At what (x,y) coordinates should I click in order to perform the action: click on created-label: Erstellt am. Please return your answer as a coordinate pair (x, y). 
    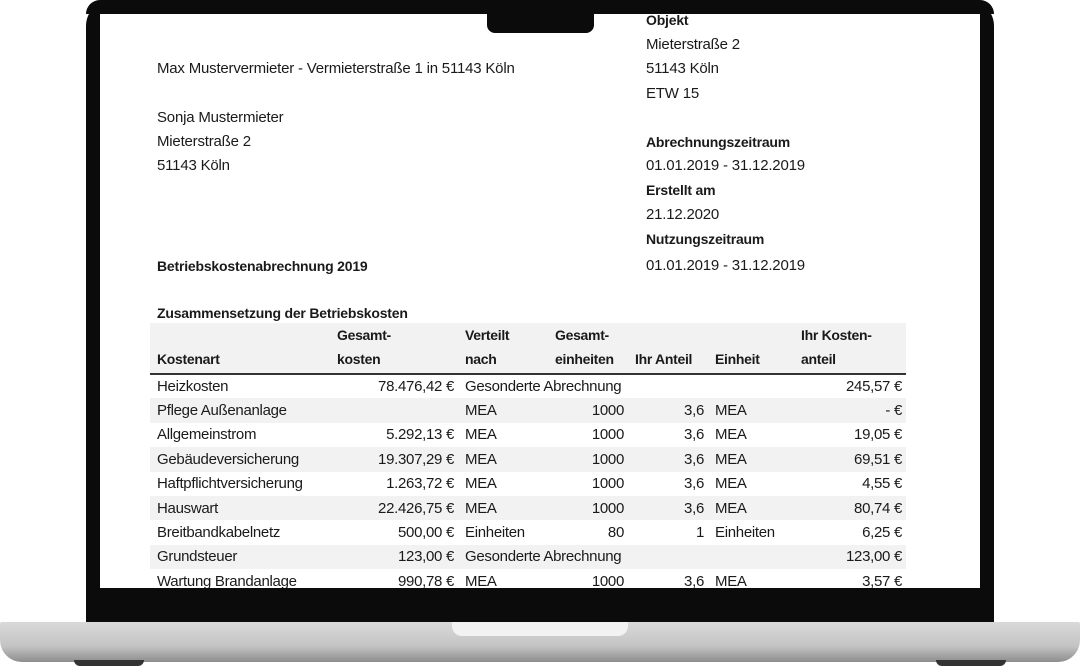
    Looking at the image, I should click on (681, 190).